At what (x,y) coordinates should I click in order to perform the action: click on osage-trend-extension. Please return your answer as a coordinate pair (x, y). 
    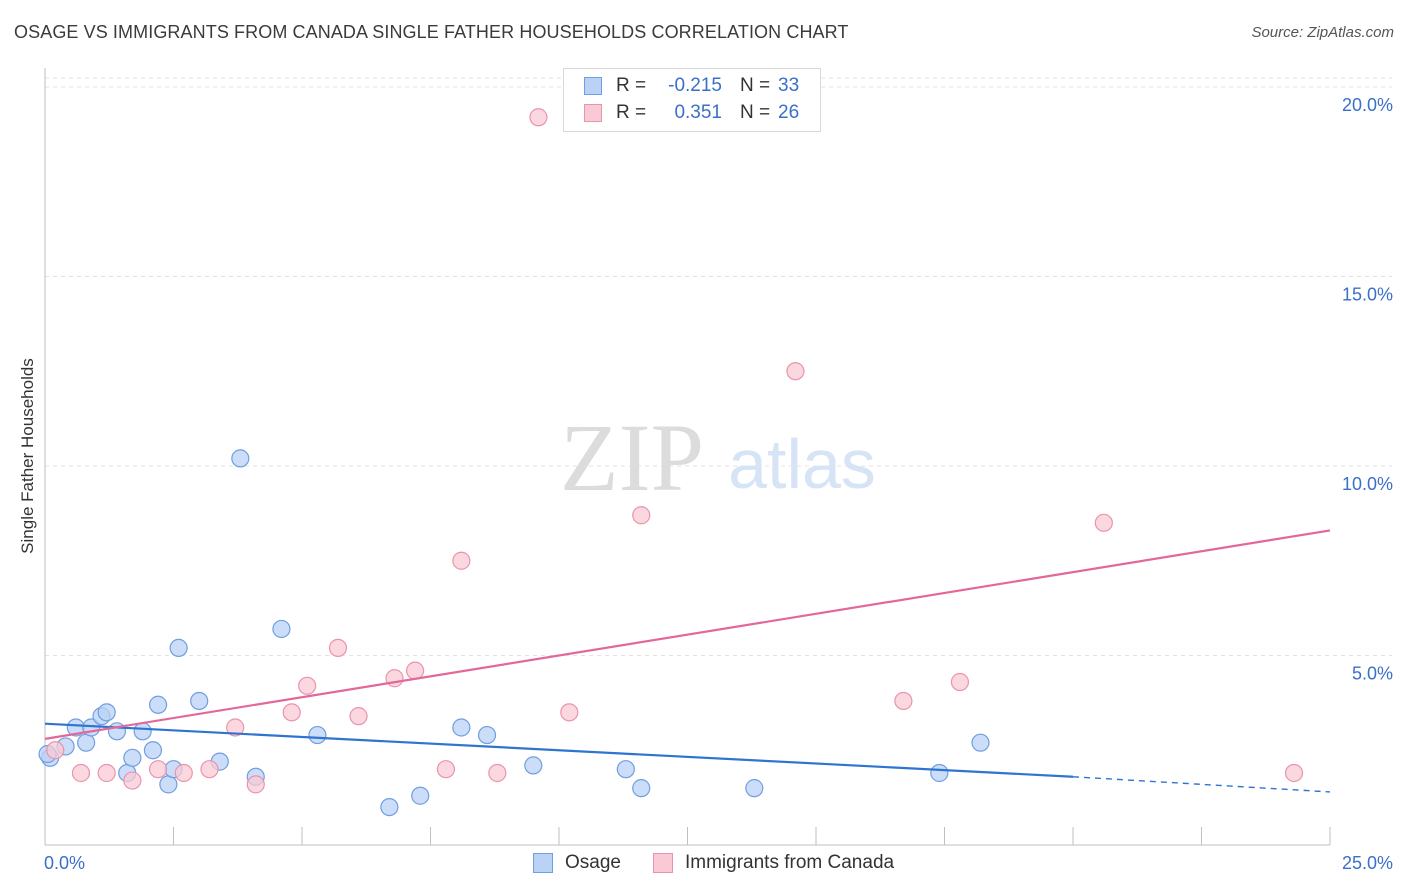
    Looking at the image, I should click on (1201, 784).